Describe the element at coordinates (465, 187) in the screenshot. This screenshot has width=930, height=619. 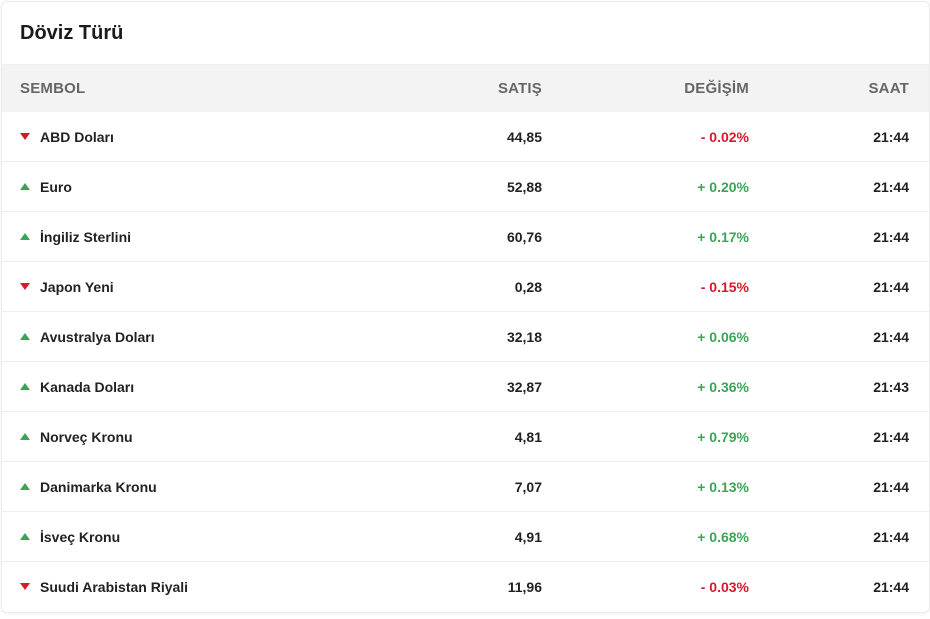
I see `table-row: Euro 52,88 + 0.20% 21:44` at that location.